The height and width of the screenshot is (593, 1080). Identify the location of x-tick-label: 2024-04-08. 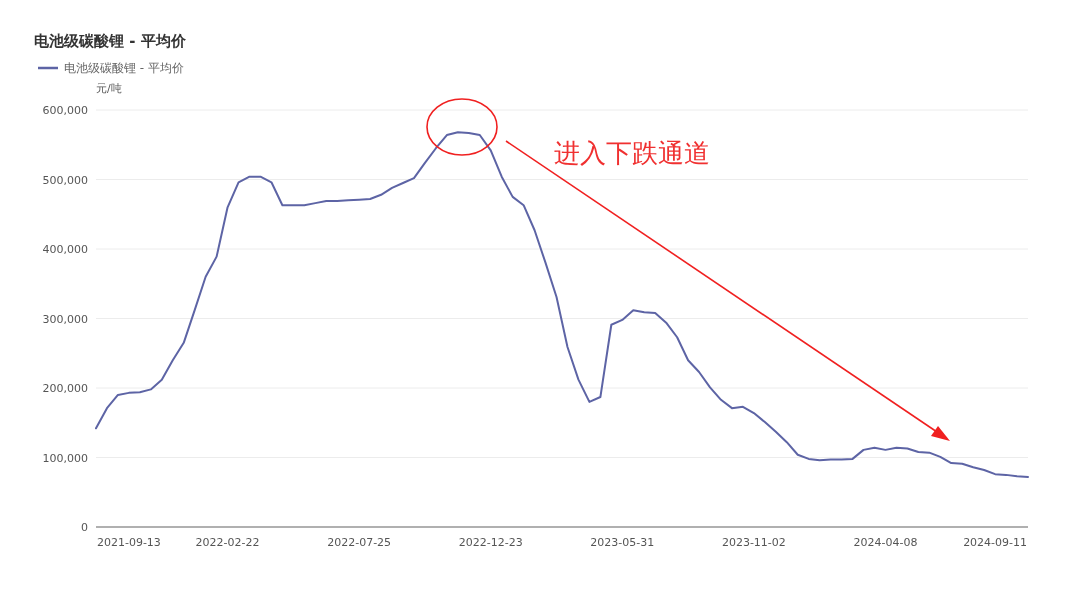
(885, 542).